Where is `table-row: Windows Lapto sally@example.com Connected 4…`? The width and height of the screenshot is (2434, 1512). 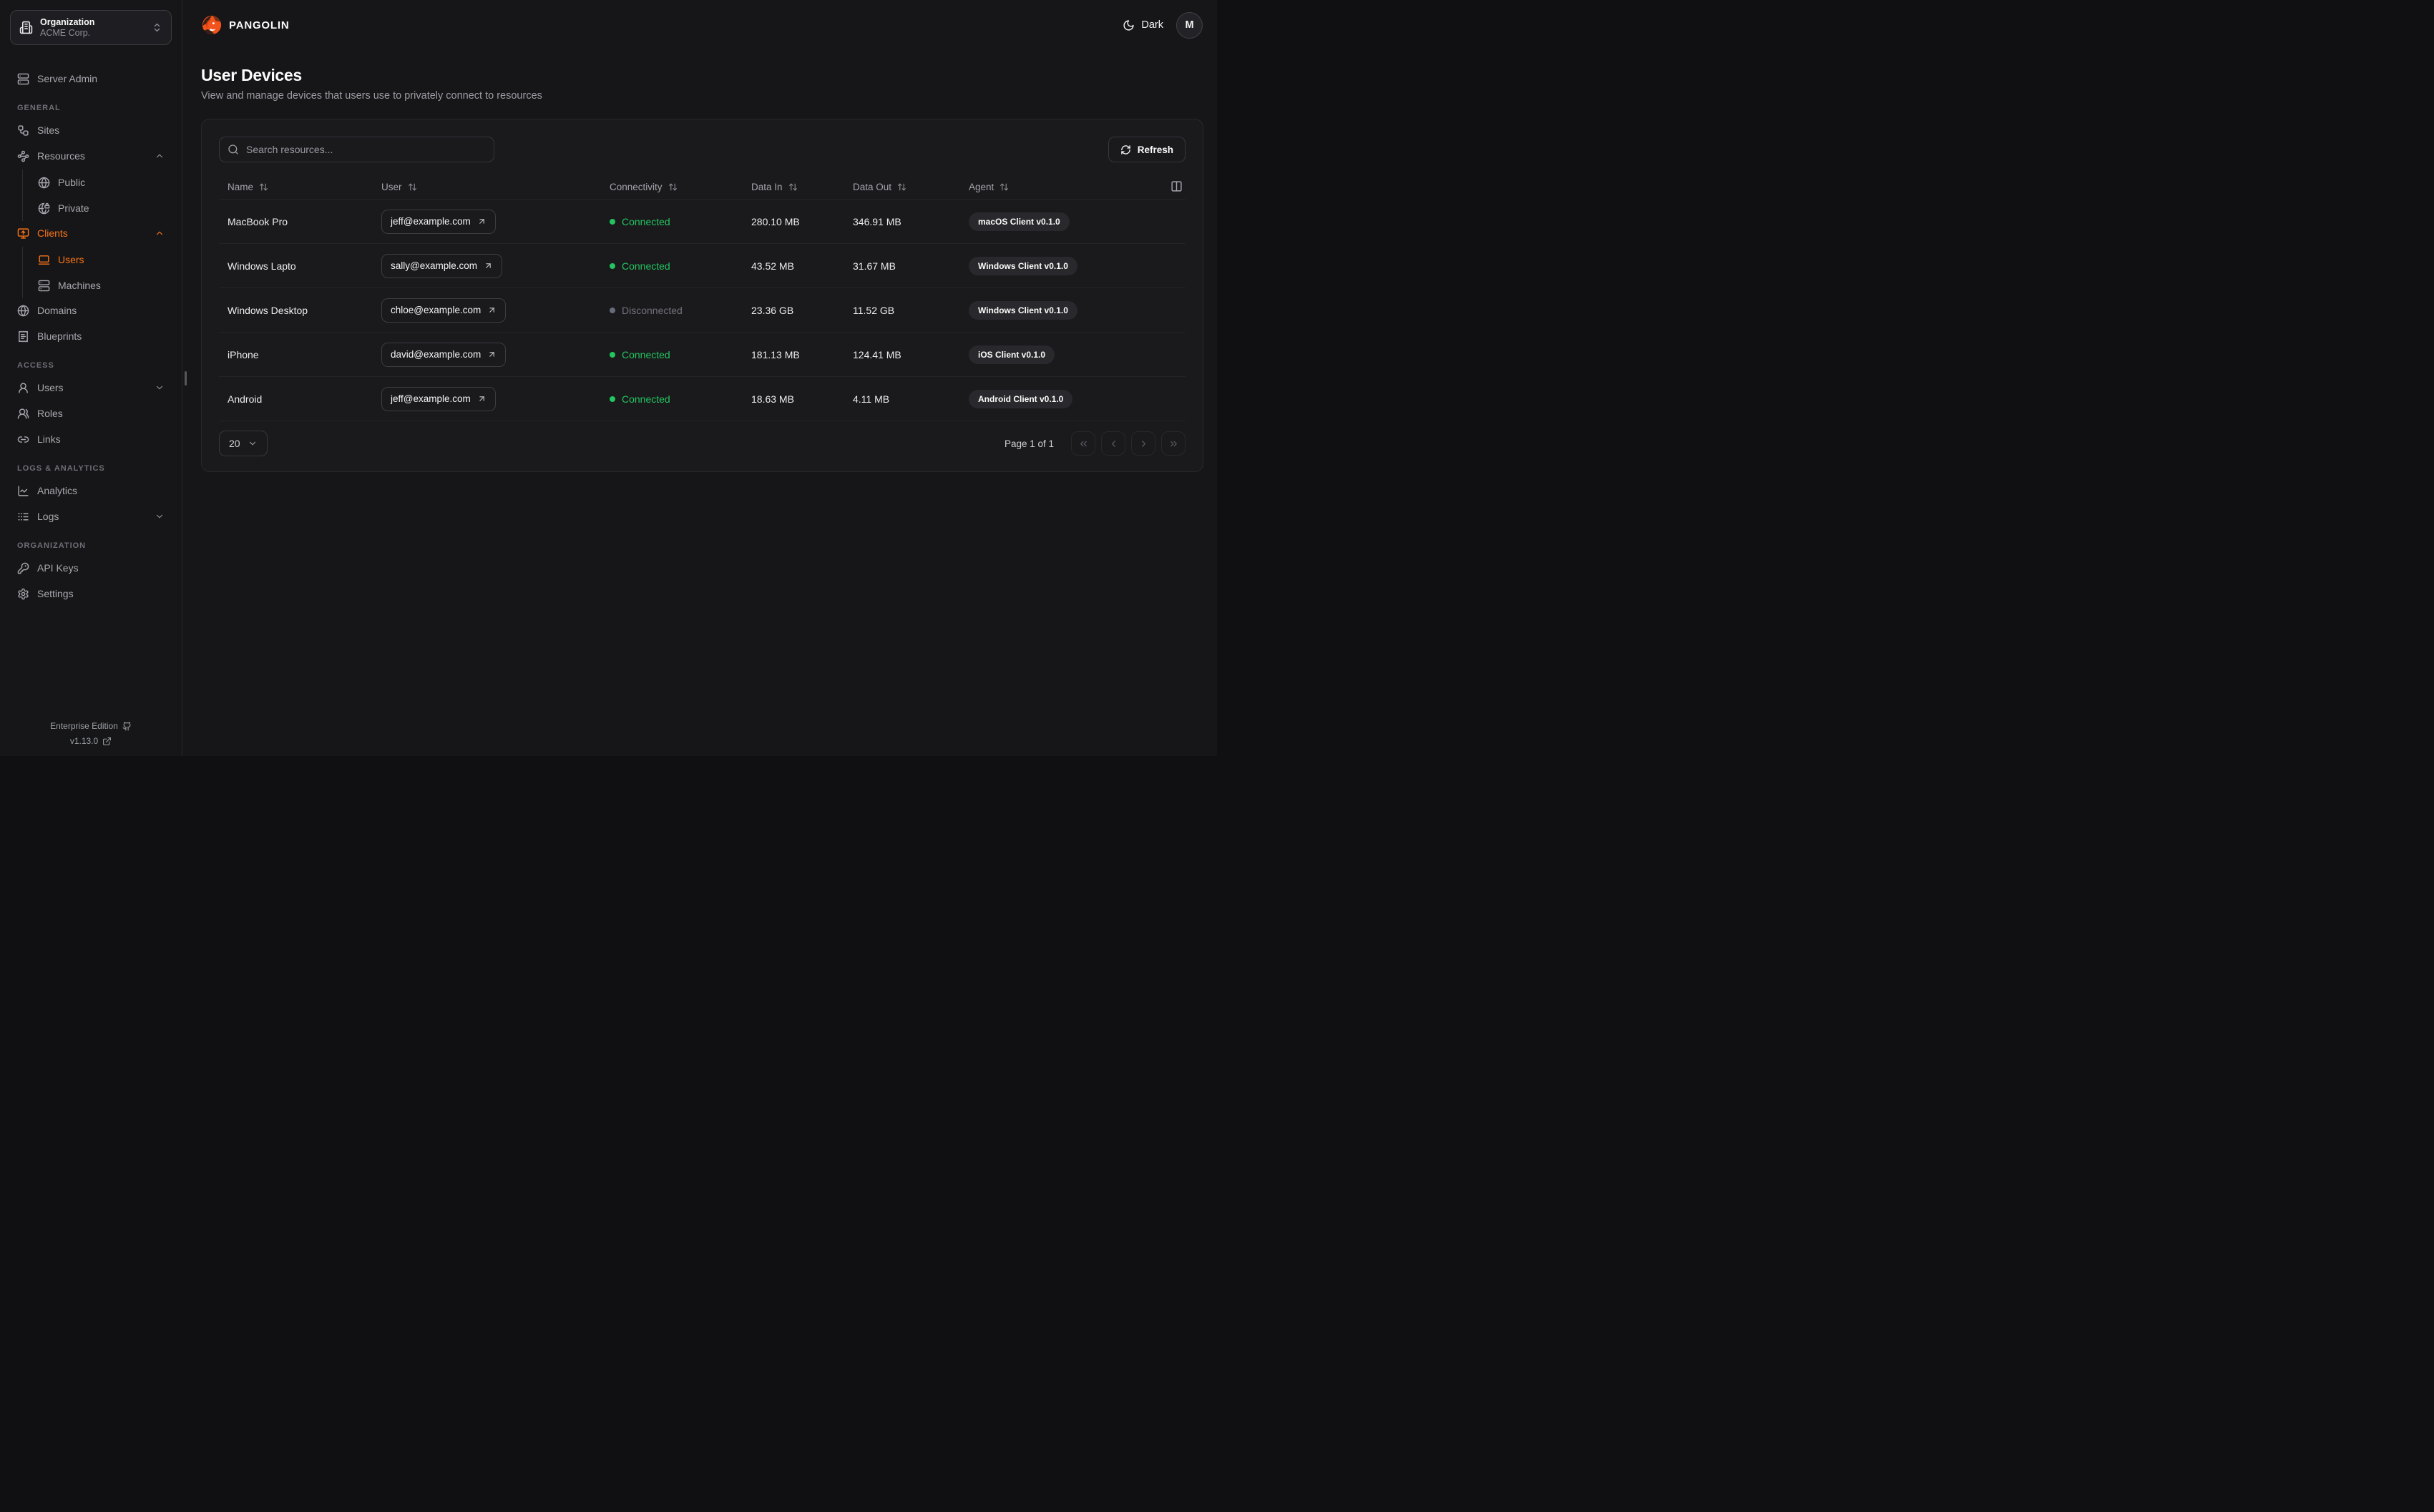 table-row: Windows Lapto sally@example.com Connected 4… is located at coordinates (702, 266).